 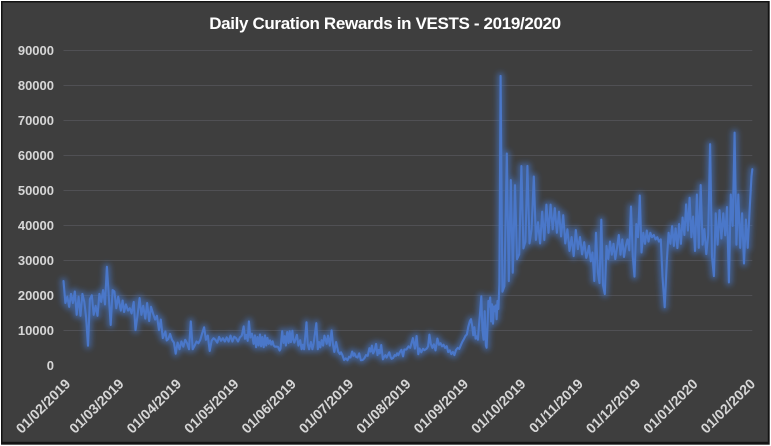 I want to click on svg-text: 60000, so click(x=36, y=155).